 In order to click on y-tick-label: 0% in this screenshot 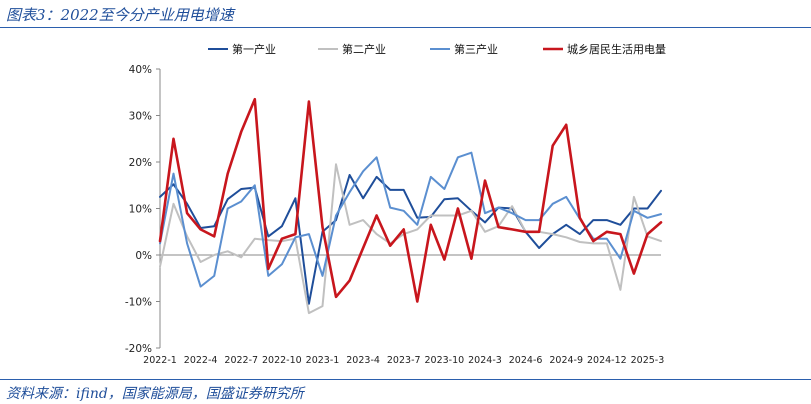, I will do `click(143, 256)`.